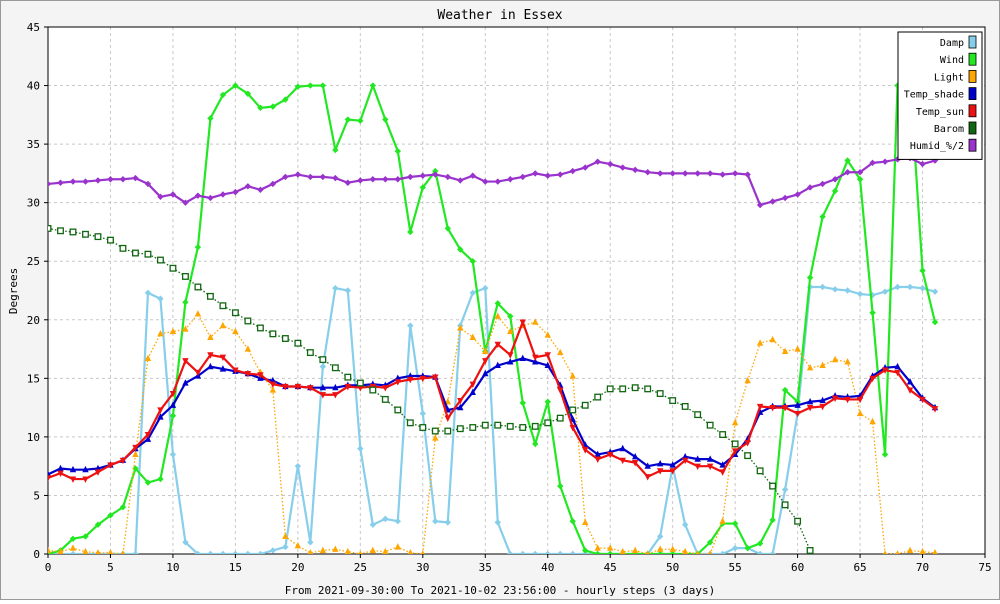 Image resolution: width=1000 pixels, height=604 pixels. Describe the element at coordinates (172, 567) in the screenshot. I see `x-tick-label: 10` at that location.